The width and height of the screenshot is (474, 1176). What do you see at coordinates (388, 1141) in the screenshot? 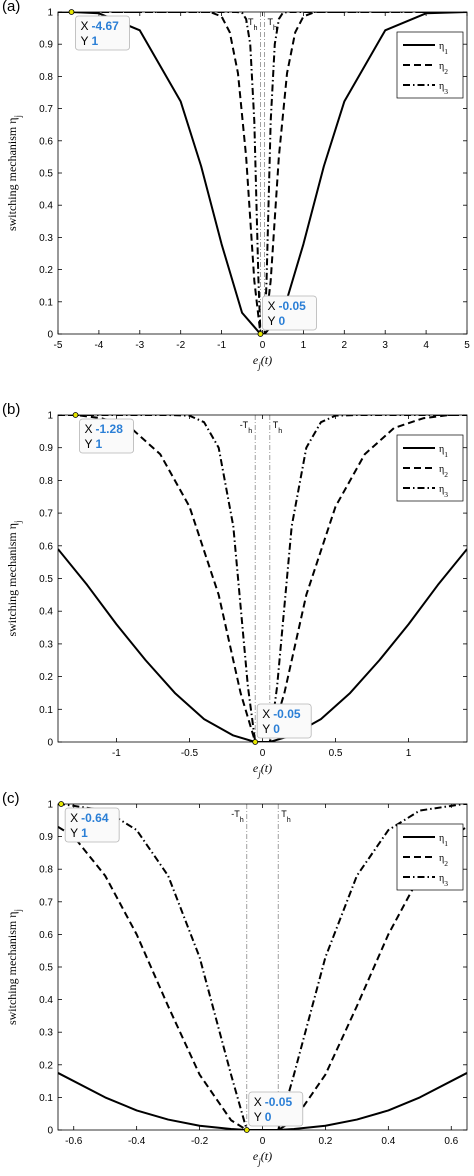
I see `x-tick-label: 0.4` at bounding box center [388, 1141].